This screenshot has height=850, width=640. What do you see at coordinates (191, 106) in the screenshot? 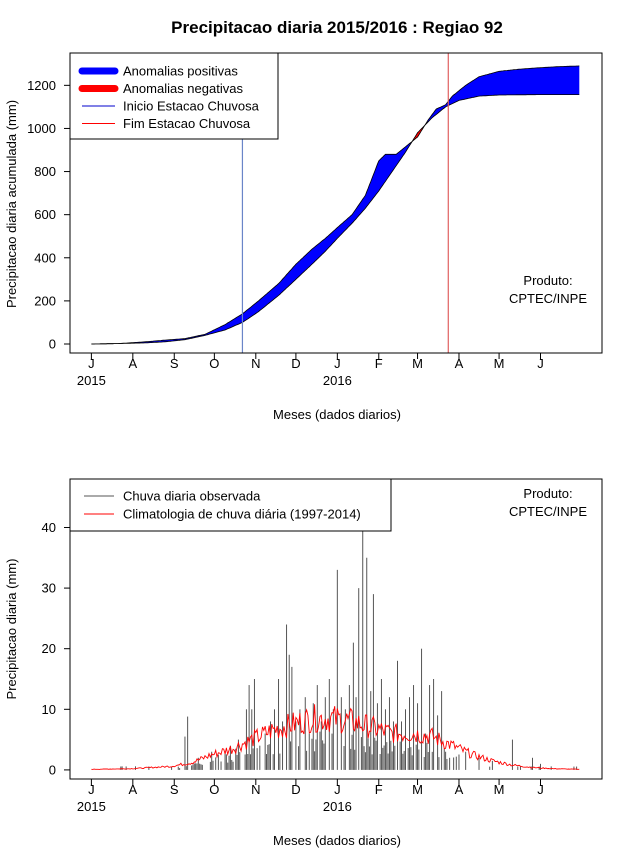
I see `legend-label: Inicio Estacao Chuvosa` at bounding box center [191, 106].